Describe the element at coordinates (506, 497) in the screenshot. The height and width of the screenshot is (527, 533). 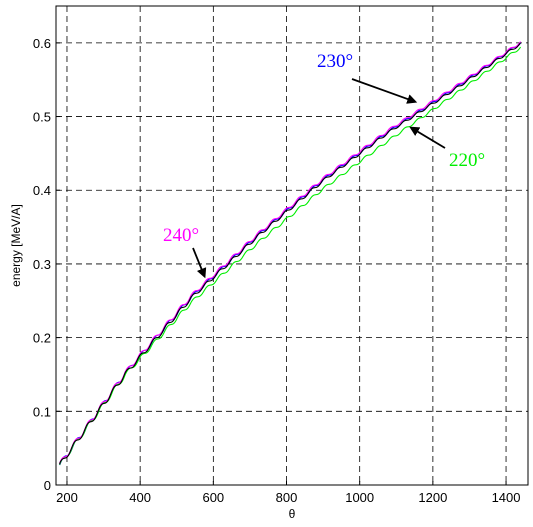
I see `x-tick-label: 1400` at that location.